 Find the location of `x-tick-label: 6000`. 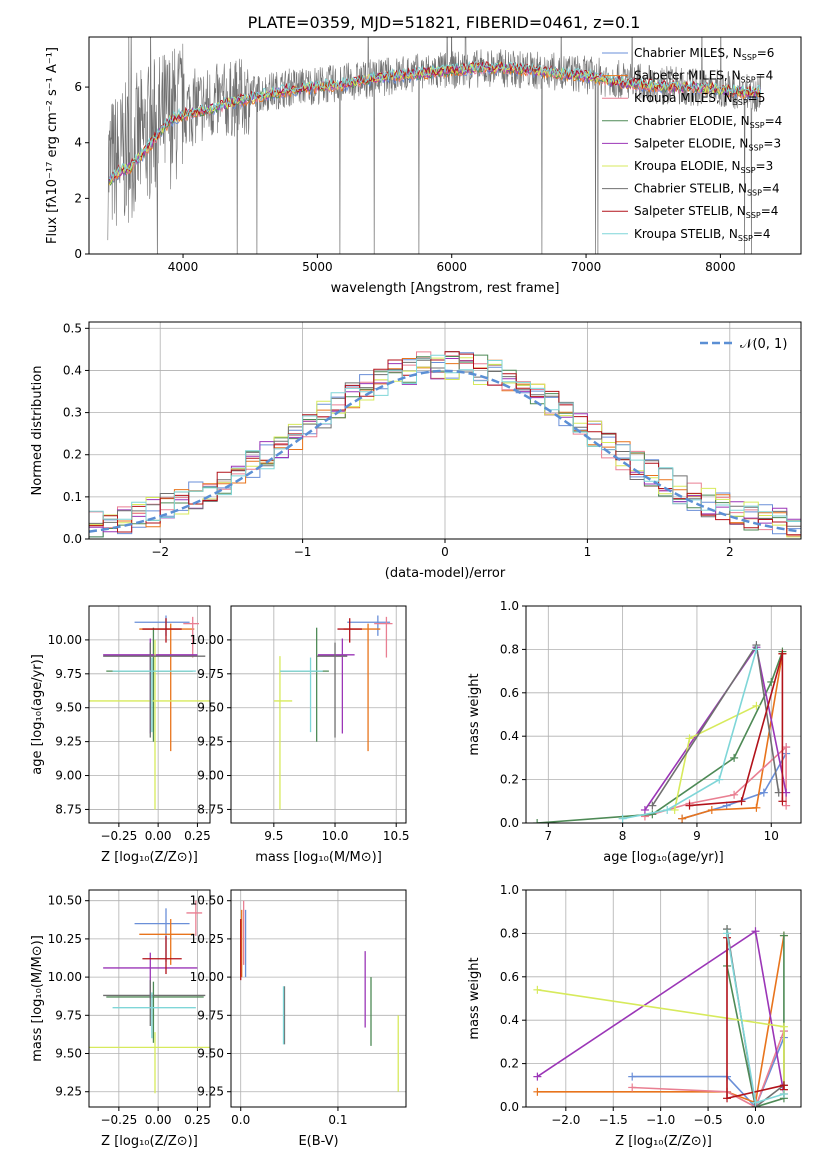

x-tick-label: 6000 is located at coordinates (451, 267).